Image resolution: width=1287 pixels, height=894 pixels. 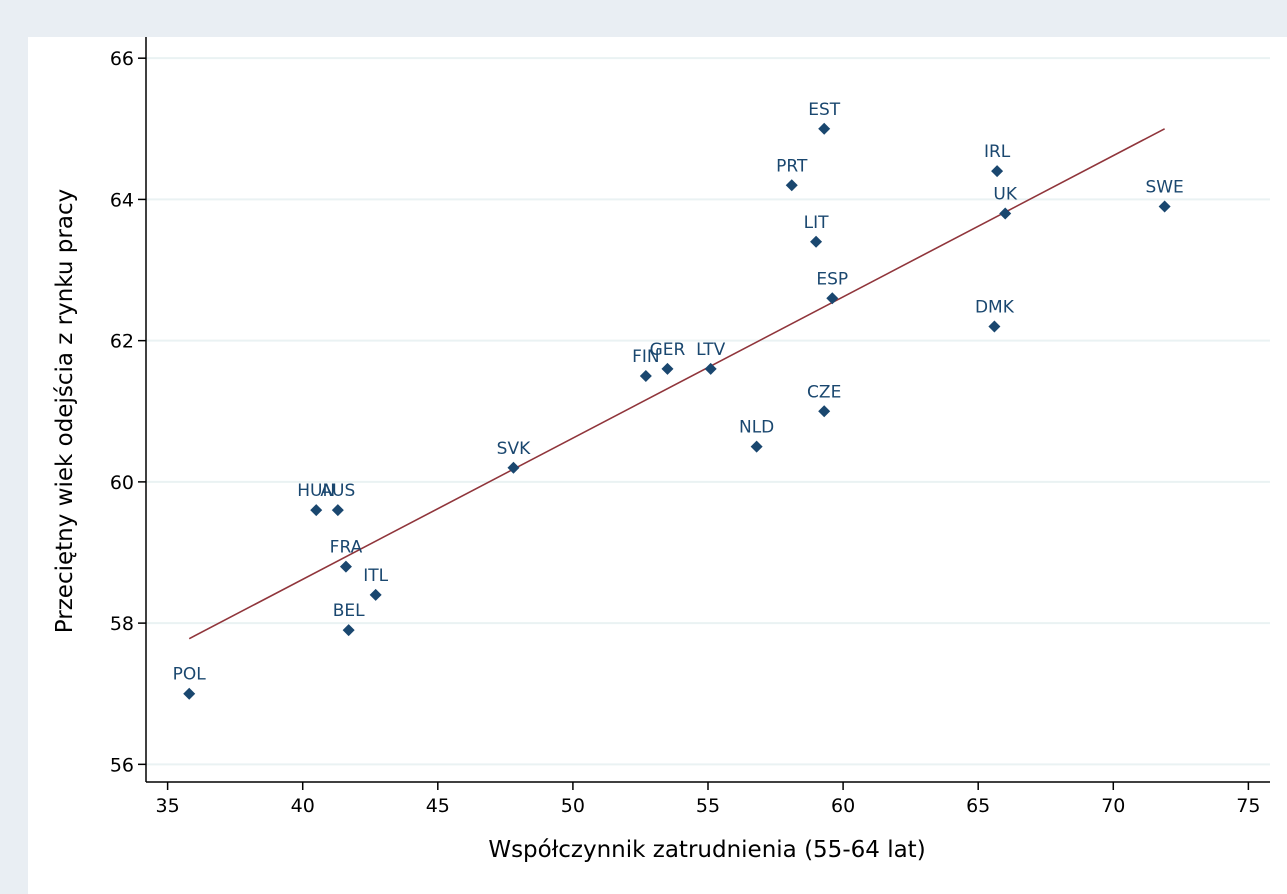 What do you see at coordinates (792, 166) in the screenshot?
I see `data-point-label: PRT` at bounding box center [792, 166].